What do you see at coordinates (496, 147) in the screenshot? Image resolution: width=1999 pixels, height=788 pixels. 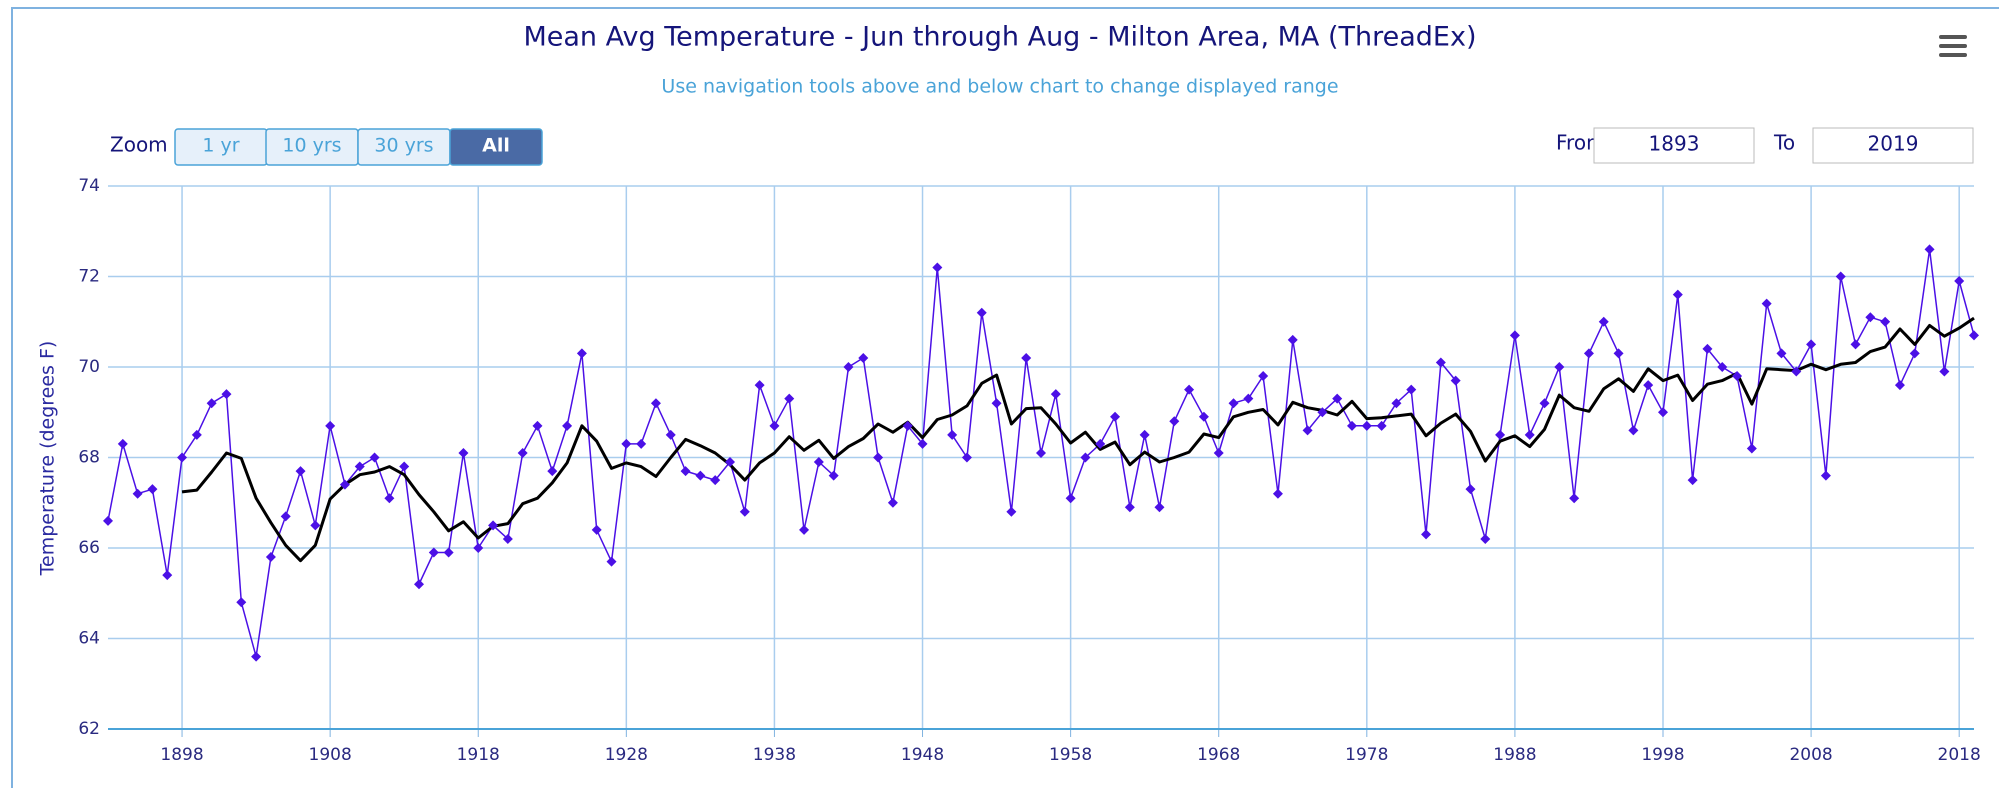 I see `zoom-button` at bounding box center [496, 147].